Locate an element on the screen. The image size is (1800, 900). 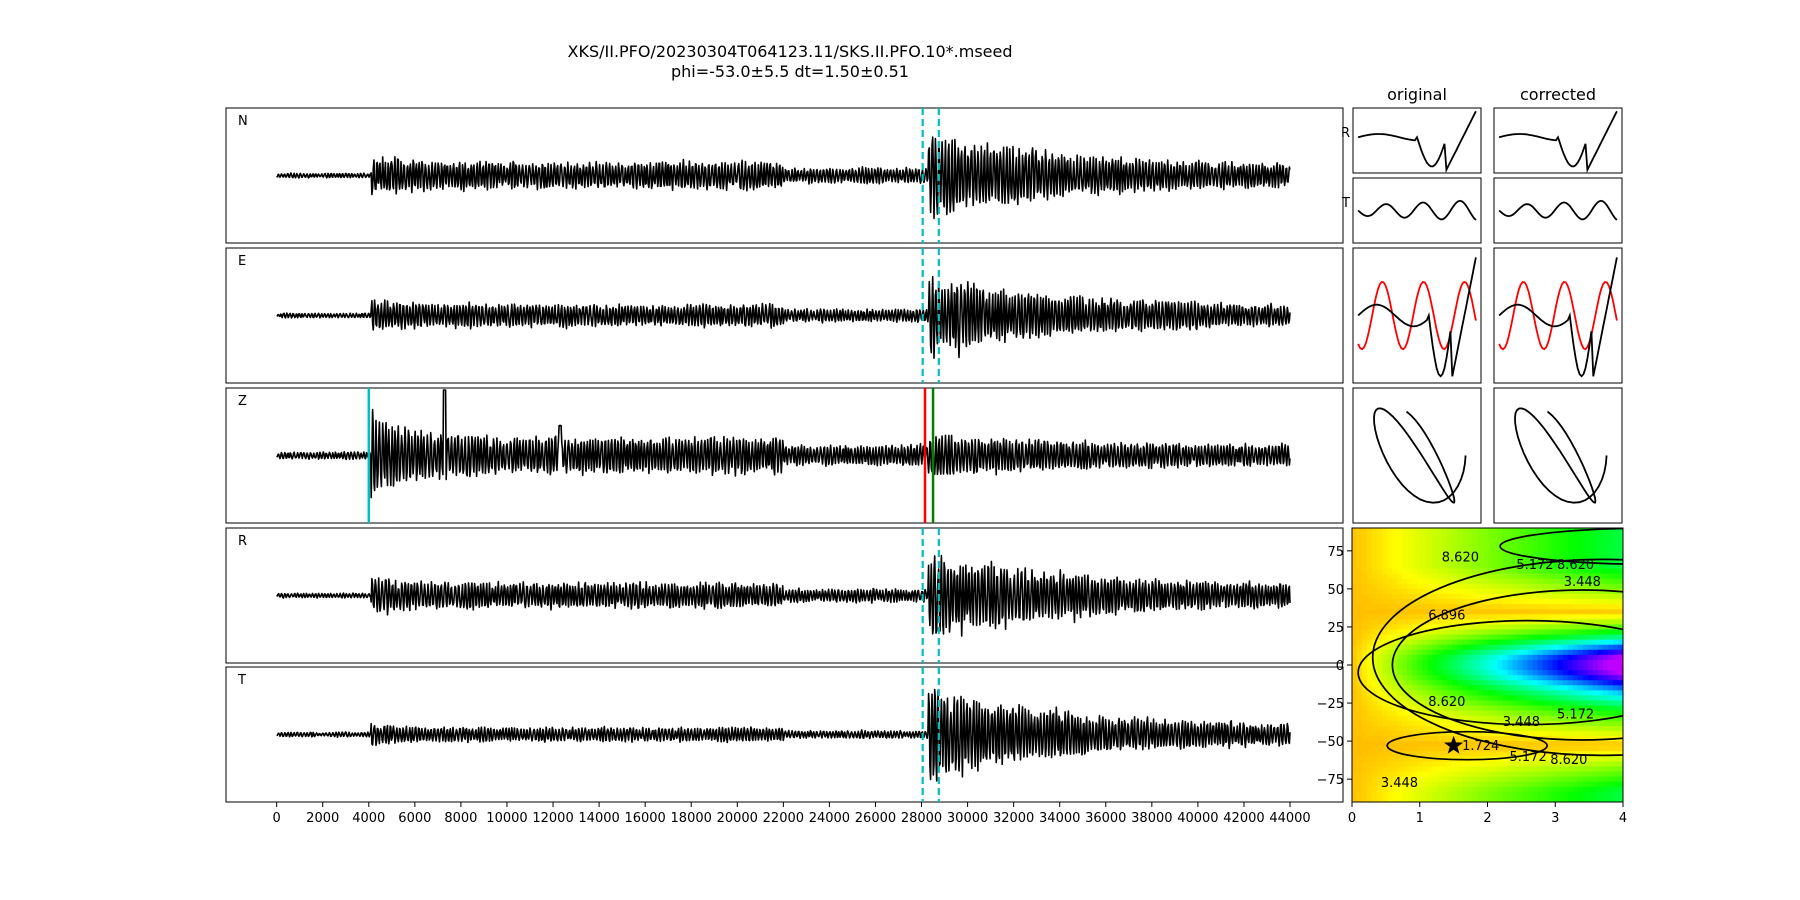
x-tick-label: 20000 is located at coordinates (737, 818).